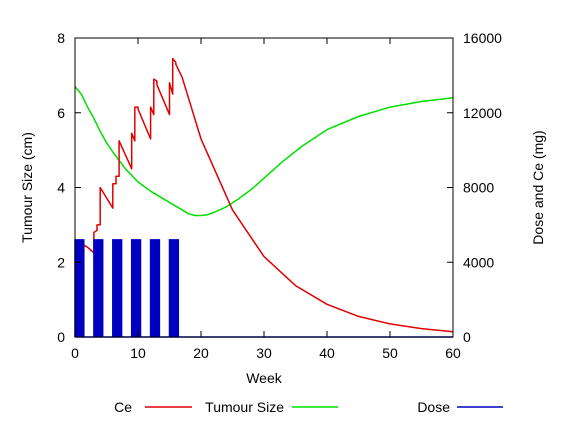  I want to click on x-tick-label: 40, so click(327, 353).